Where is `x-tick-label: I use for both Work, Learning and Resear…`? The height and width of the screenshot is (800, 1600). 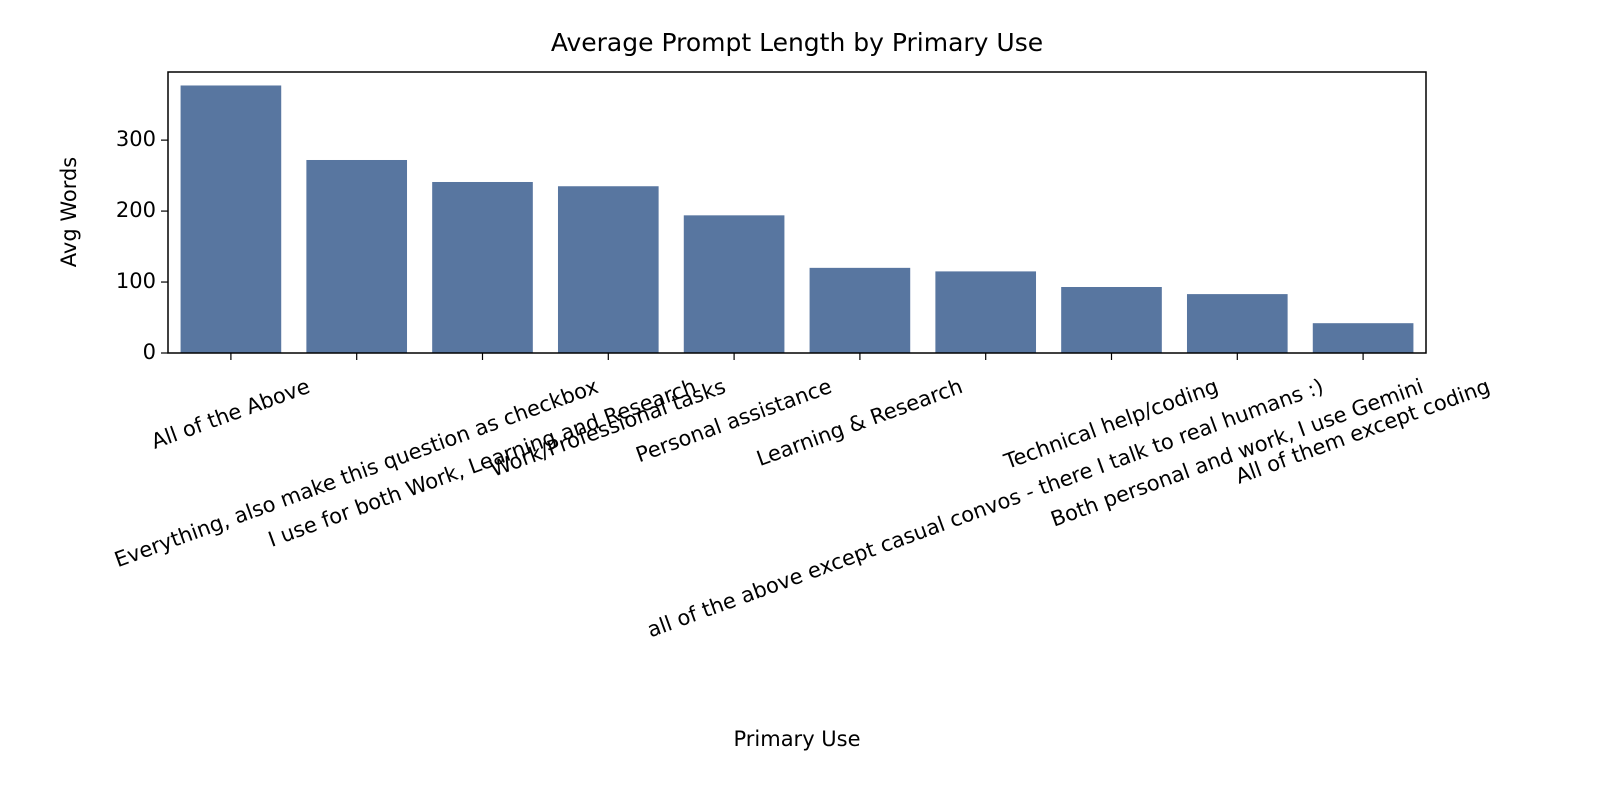 x-tick-label: I use for both Work, Learning and Resear… is located at coordinates (482, 463).